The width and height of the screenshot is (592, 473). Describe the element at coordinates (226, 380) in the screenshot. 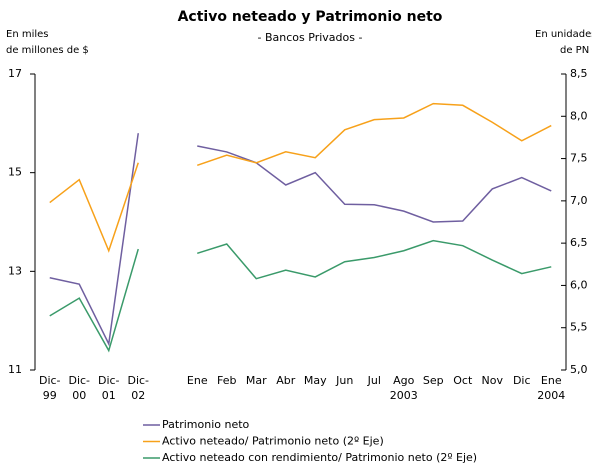

I see `x-tick-label: Feb` at that location.